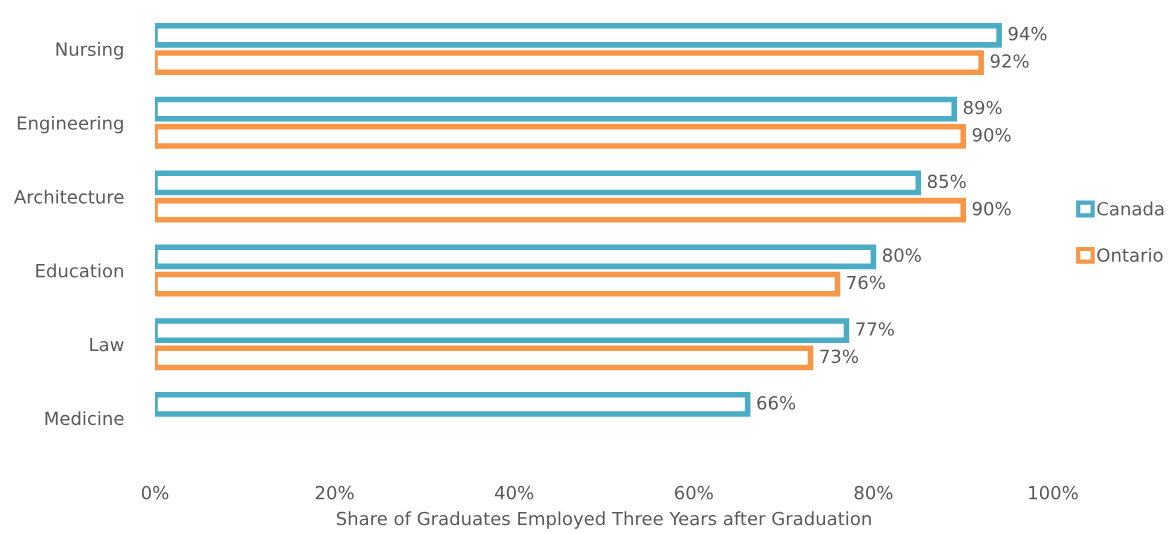  What do you see at coordinates (946, 181) in the screenshot?
I see `data-label: 85%` at bounding box center [946, 181].